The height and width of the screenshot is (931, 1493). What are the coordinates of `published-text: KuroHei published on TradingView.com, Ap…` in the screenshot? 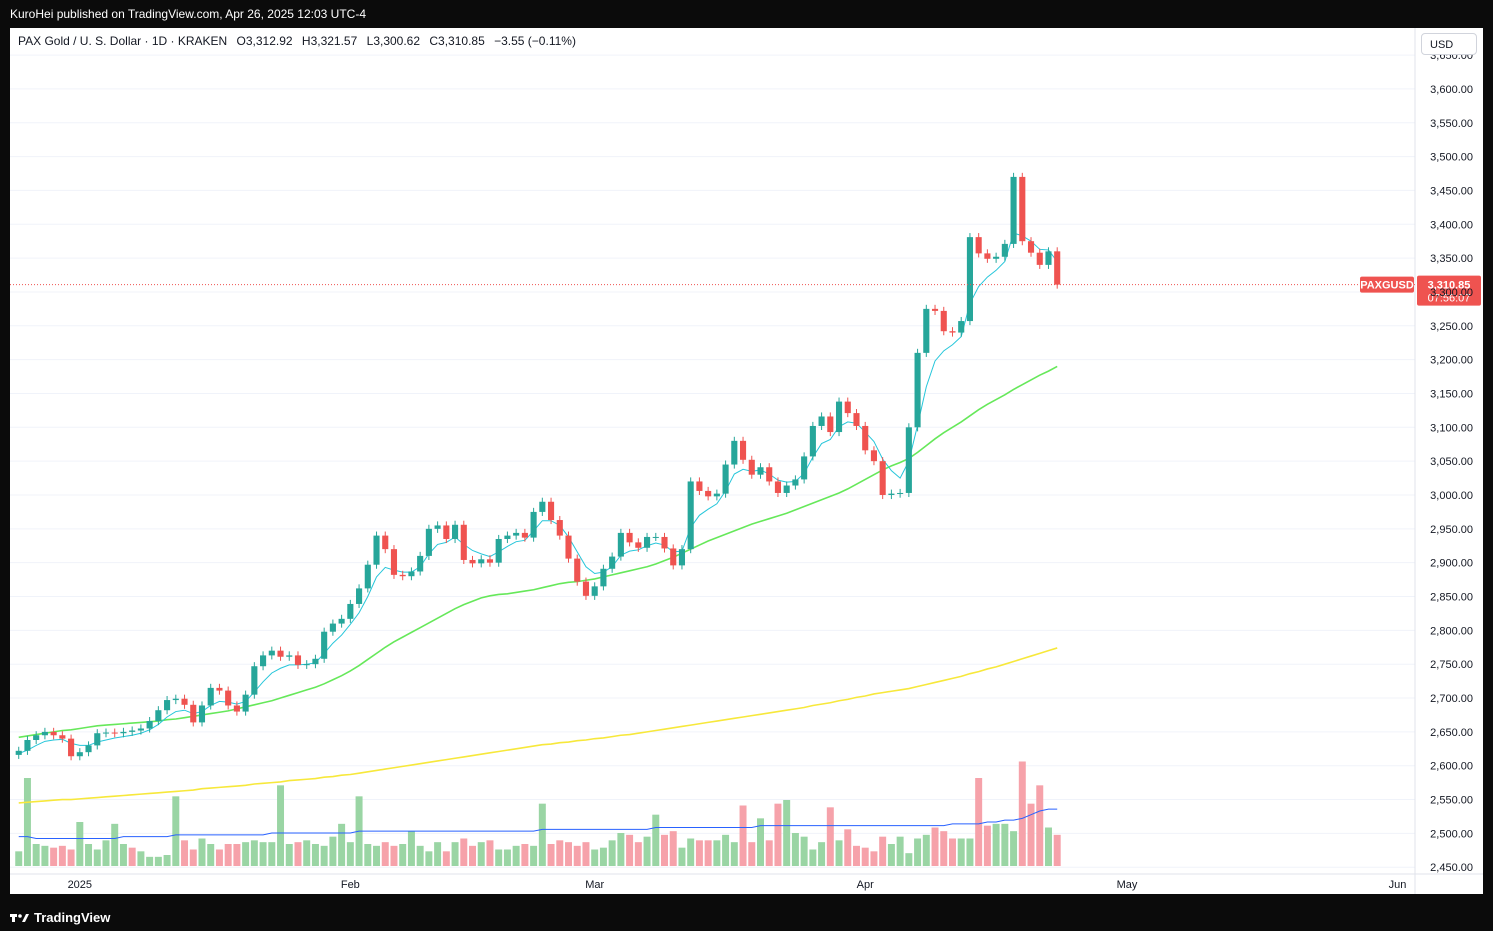 It's located at (188, 14).